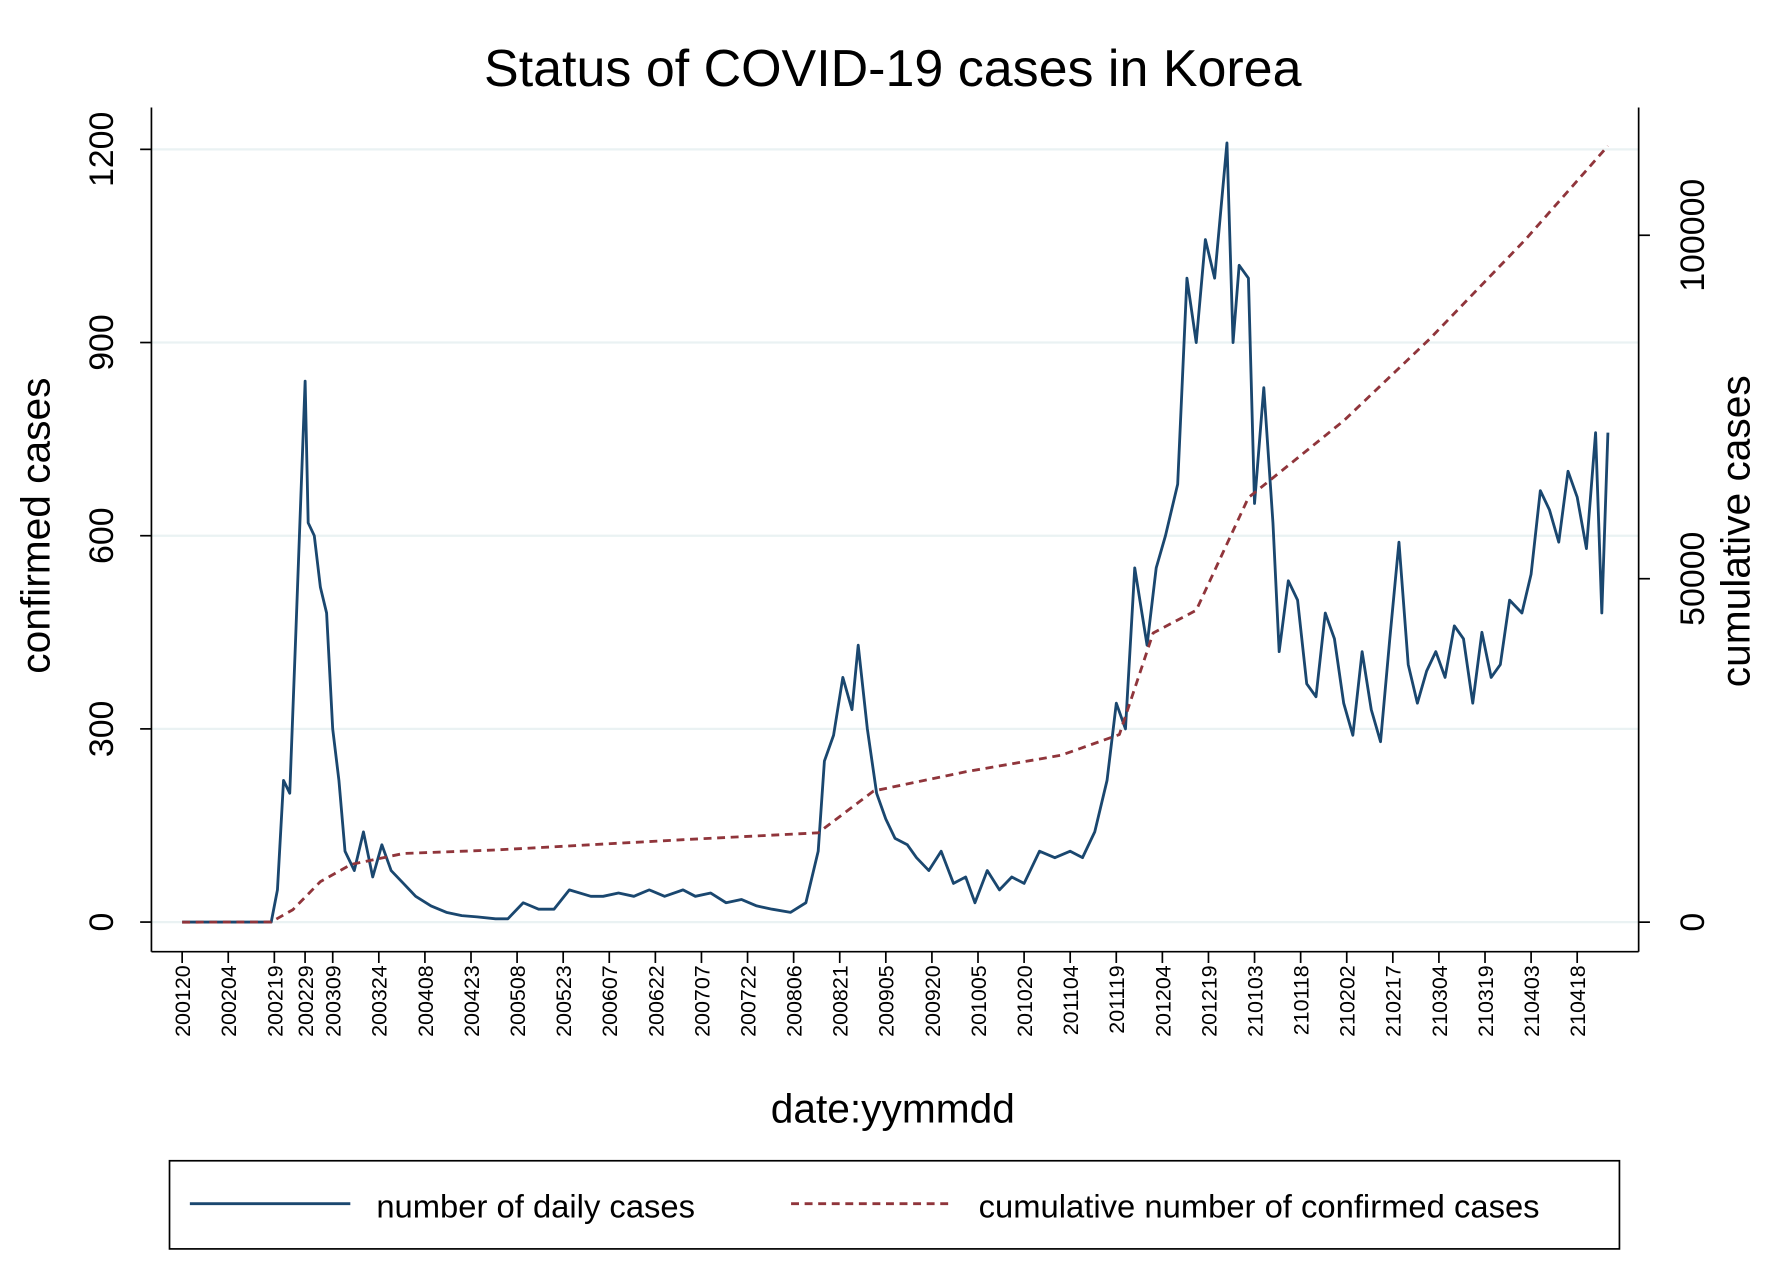  What do you see at coordinates (1693, 922) in the screenshot?
I see `y2-tick-label: 0` at bounding box center [1693, 922].